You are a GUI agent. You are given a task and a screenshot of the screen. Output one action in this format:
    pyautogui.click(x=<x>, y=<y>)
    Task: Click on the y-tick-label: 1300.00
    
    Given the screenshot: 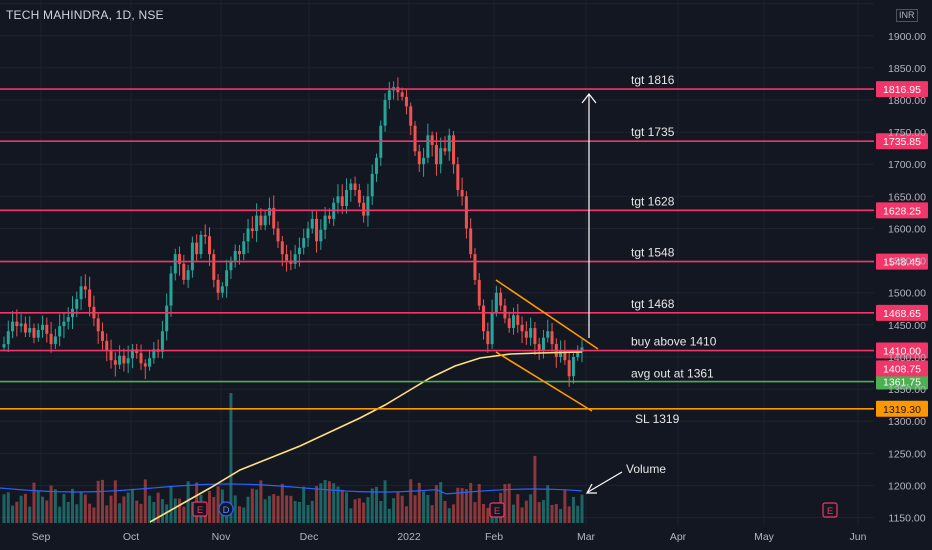 What is the action you would take?
    pyautogui.click(x=907, y=422)
    